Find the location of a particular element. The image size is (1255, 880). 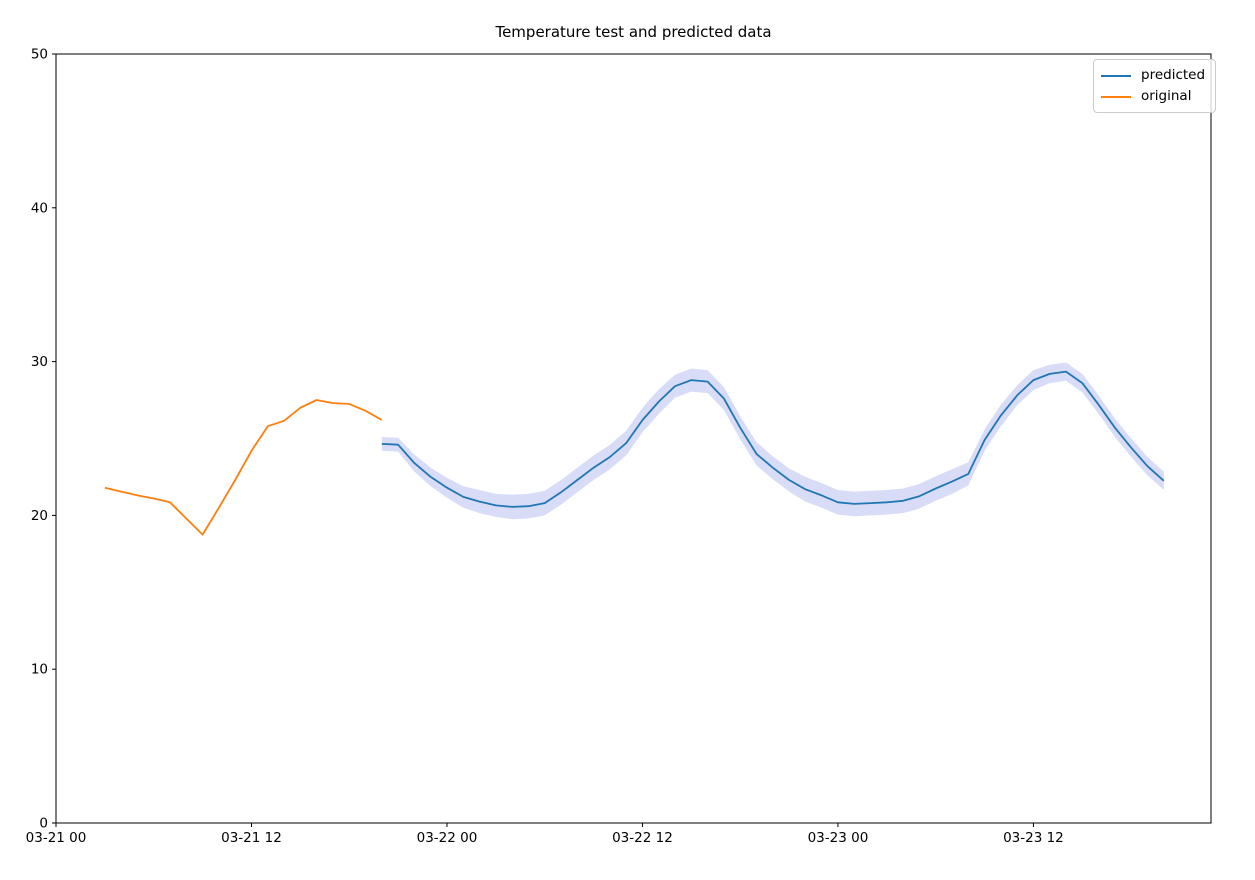

legend-item-predicted: predicted is located at coordinates (1153, 75).